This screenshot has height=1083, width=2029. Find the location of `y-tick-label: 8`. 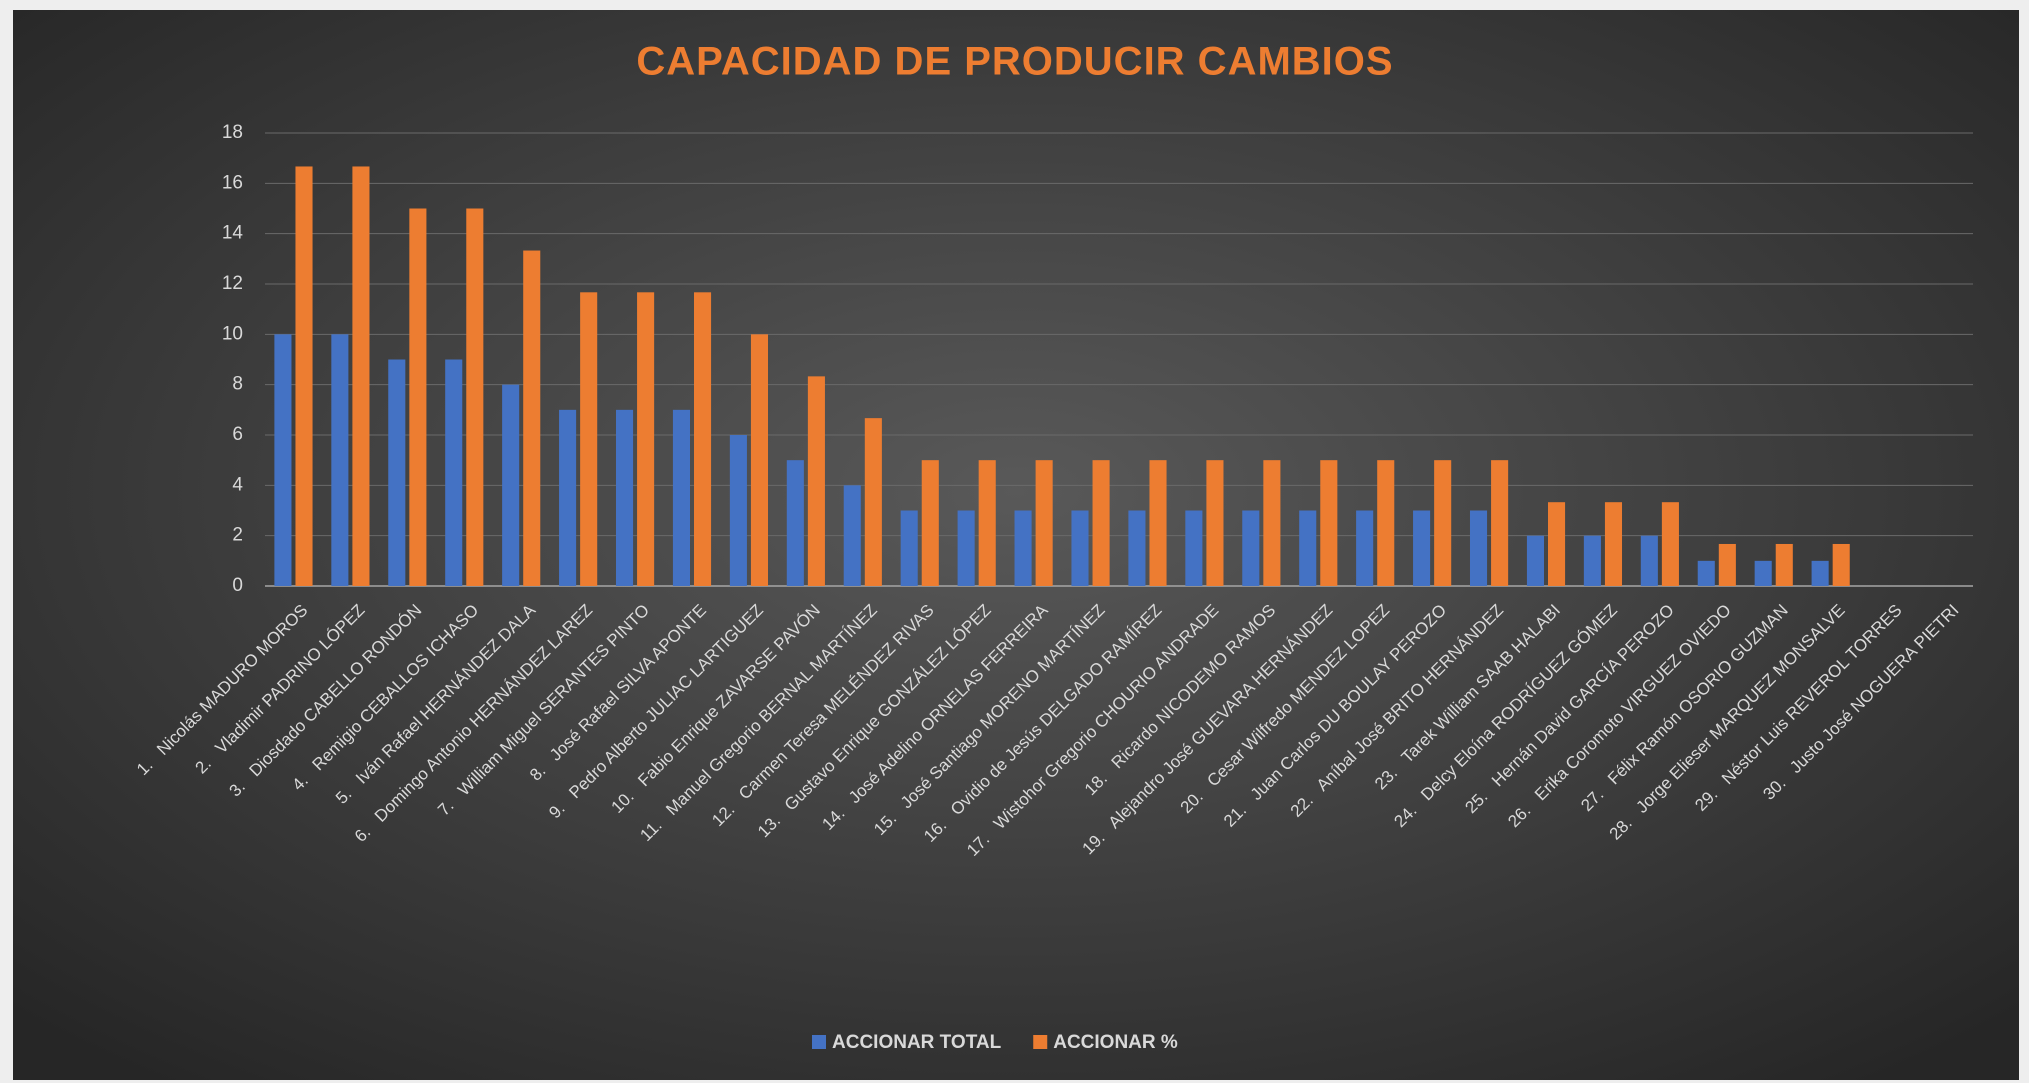

y-tick-label: 8 is located at coordinates (237, 384).